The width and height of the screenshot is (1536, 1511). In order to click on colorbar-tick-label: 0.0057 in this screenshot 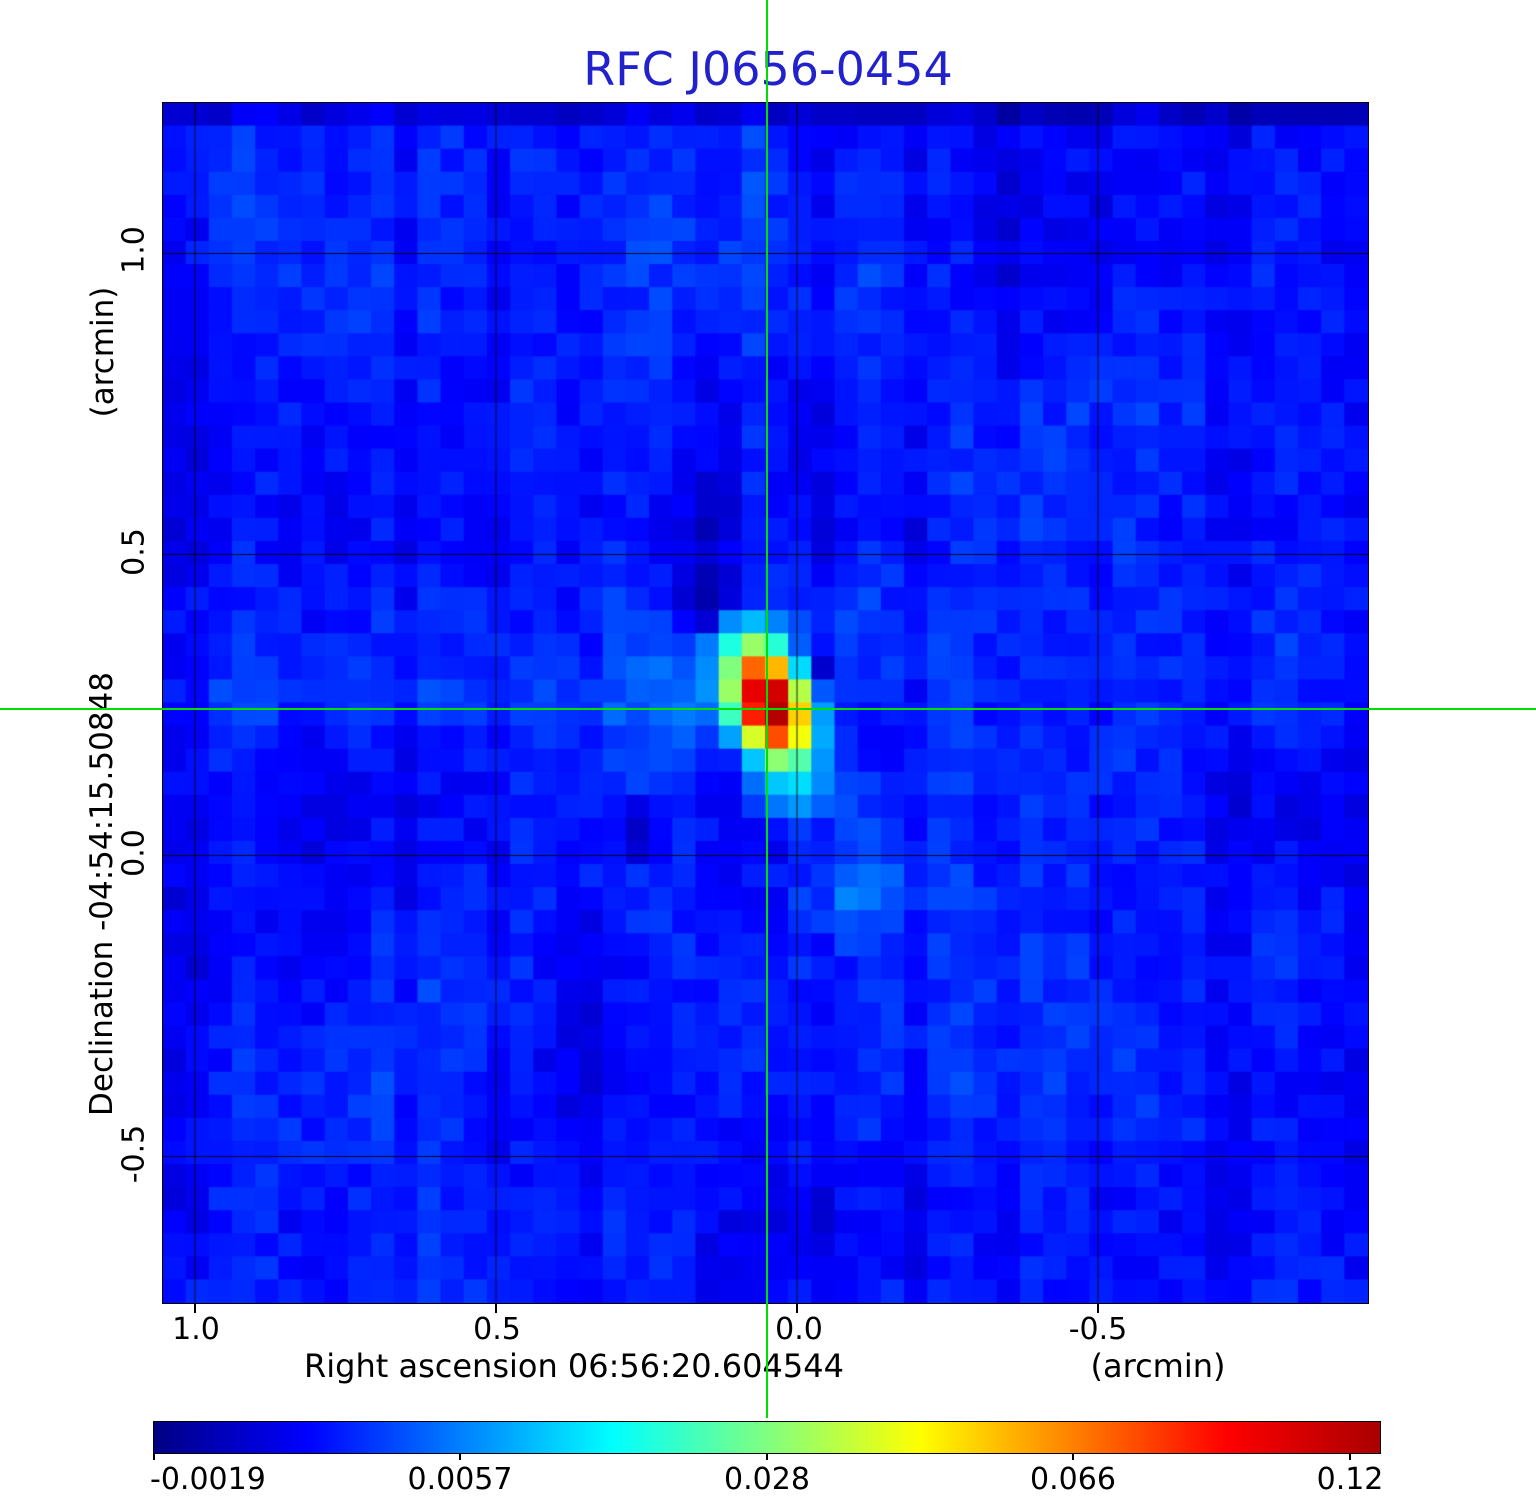, I will do `click(460, 1479)`.